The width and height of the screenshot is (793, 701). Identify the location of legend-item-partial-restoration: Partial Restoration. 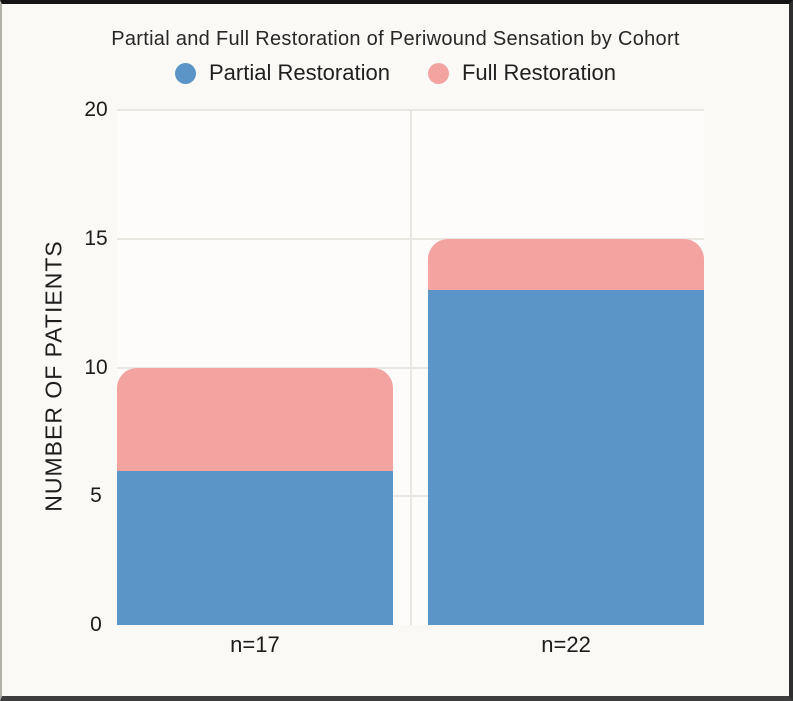
(282, 73).